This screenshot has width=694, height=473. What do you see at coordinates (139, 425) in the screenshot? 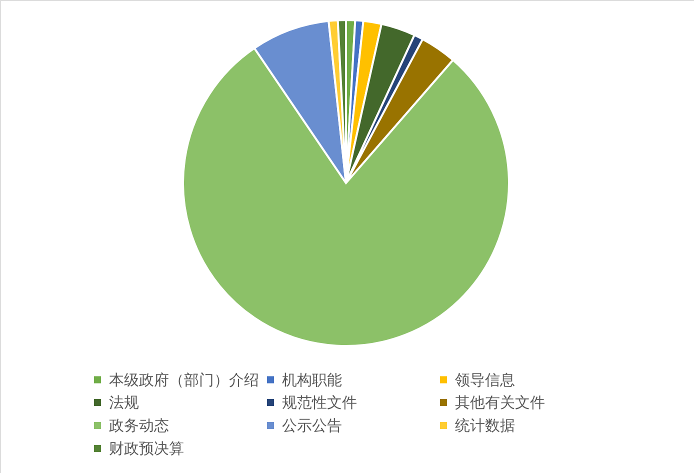
I see `legend-label: 政务动态` at bounding box center [139, 425].